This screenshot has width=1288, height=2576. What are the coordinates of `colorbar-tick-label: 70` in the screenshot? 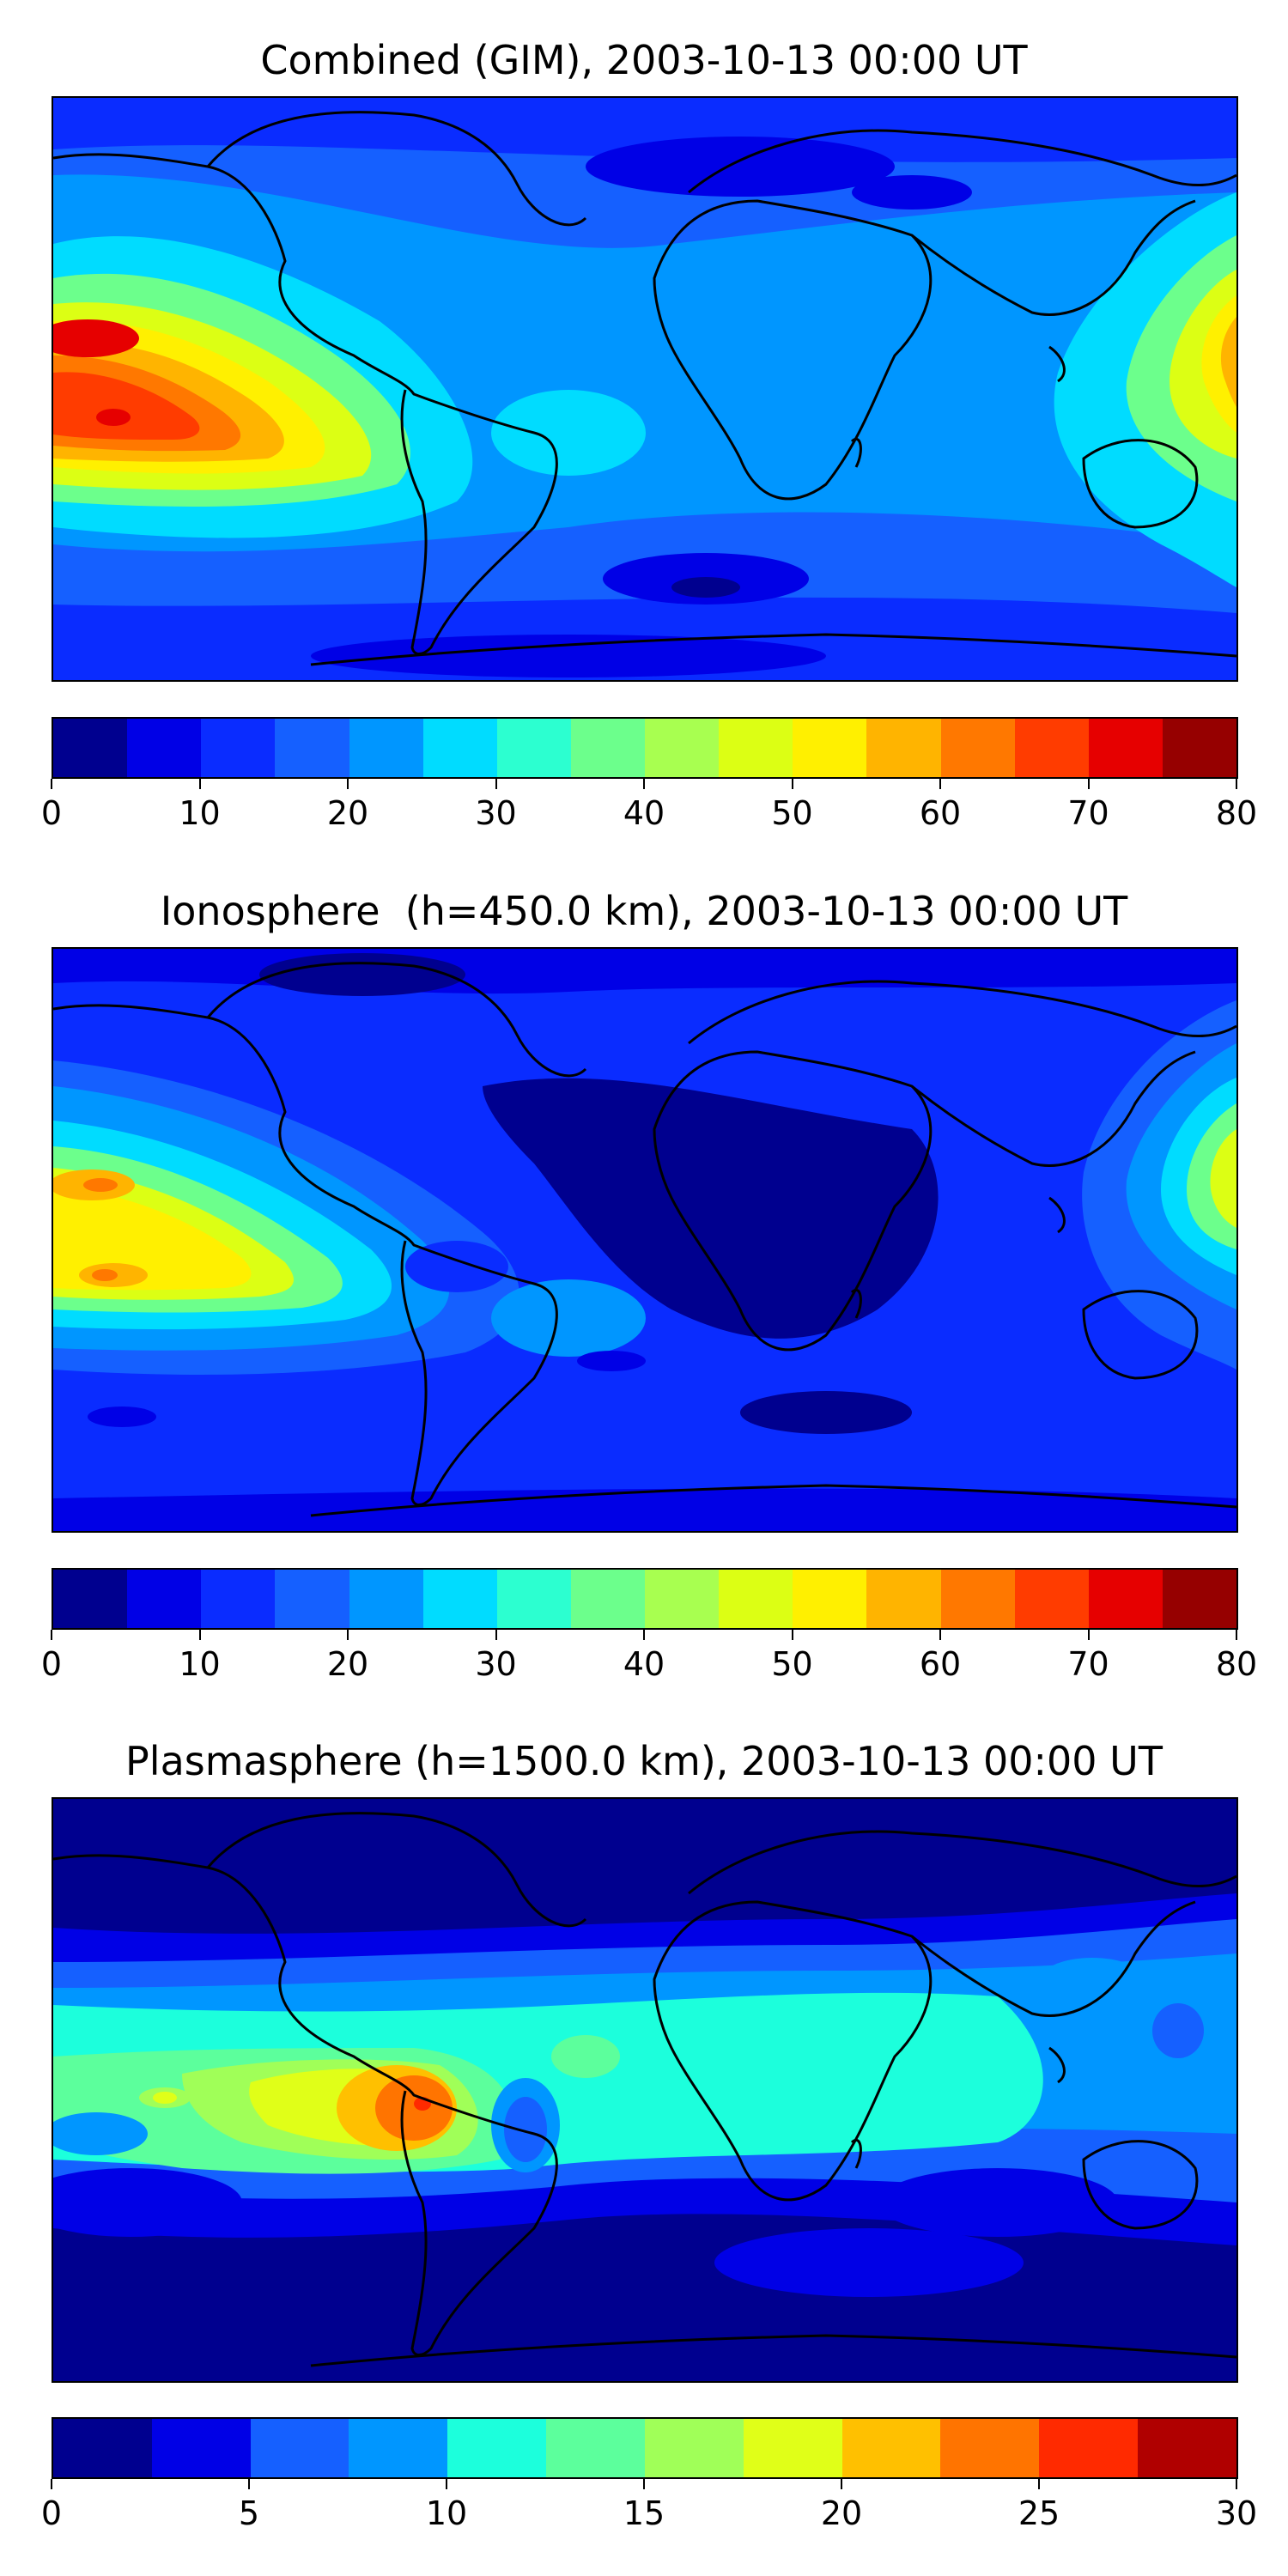 It's located at (1088, 813).